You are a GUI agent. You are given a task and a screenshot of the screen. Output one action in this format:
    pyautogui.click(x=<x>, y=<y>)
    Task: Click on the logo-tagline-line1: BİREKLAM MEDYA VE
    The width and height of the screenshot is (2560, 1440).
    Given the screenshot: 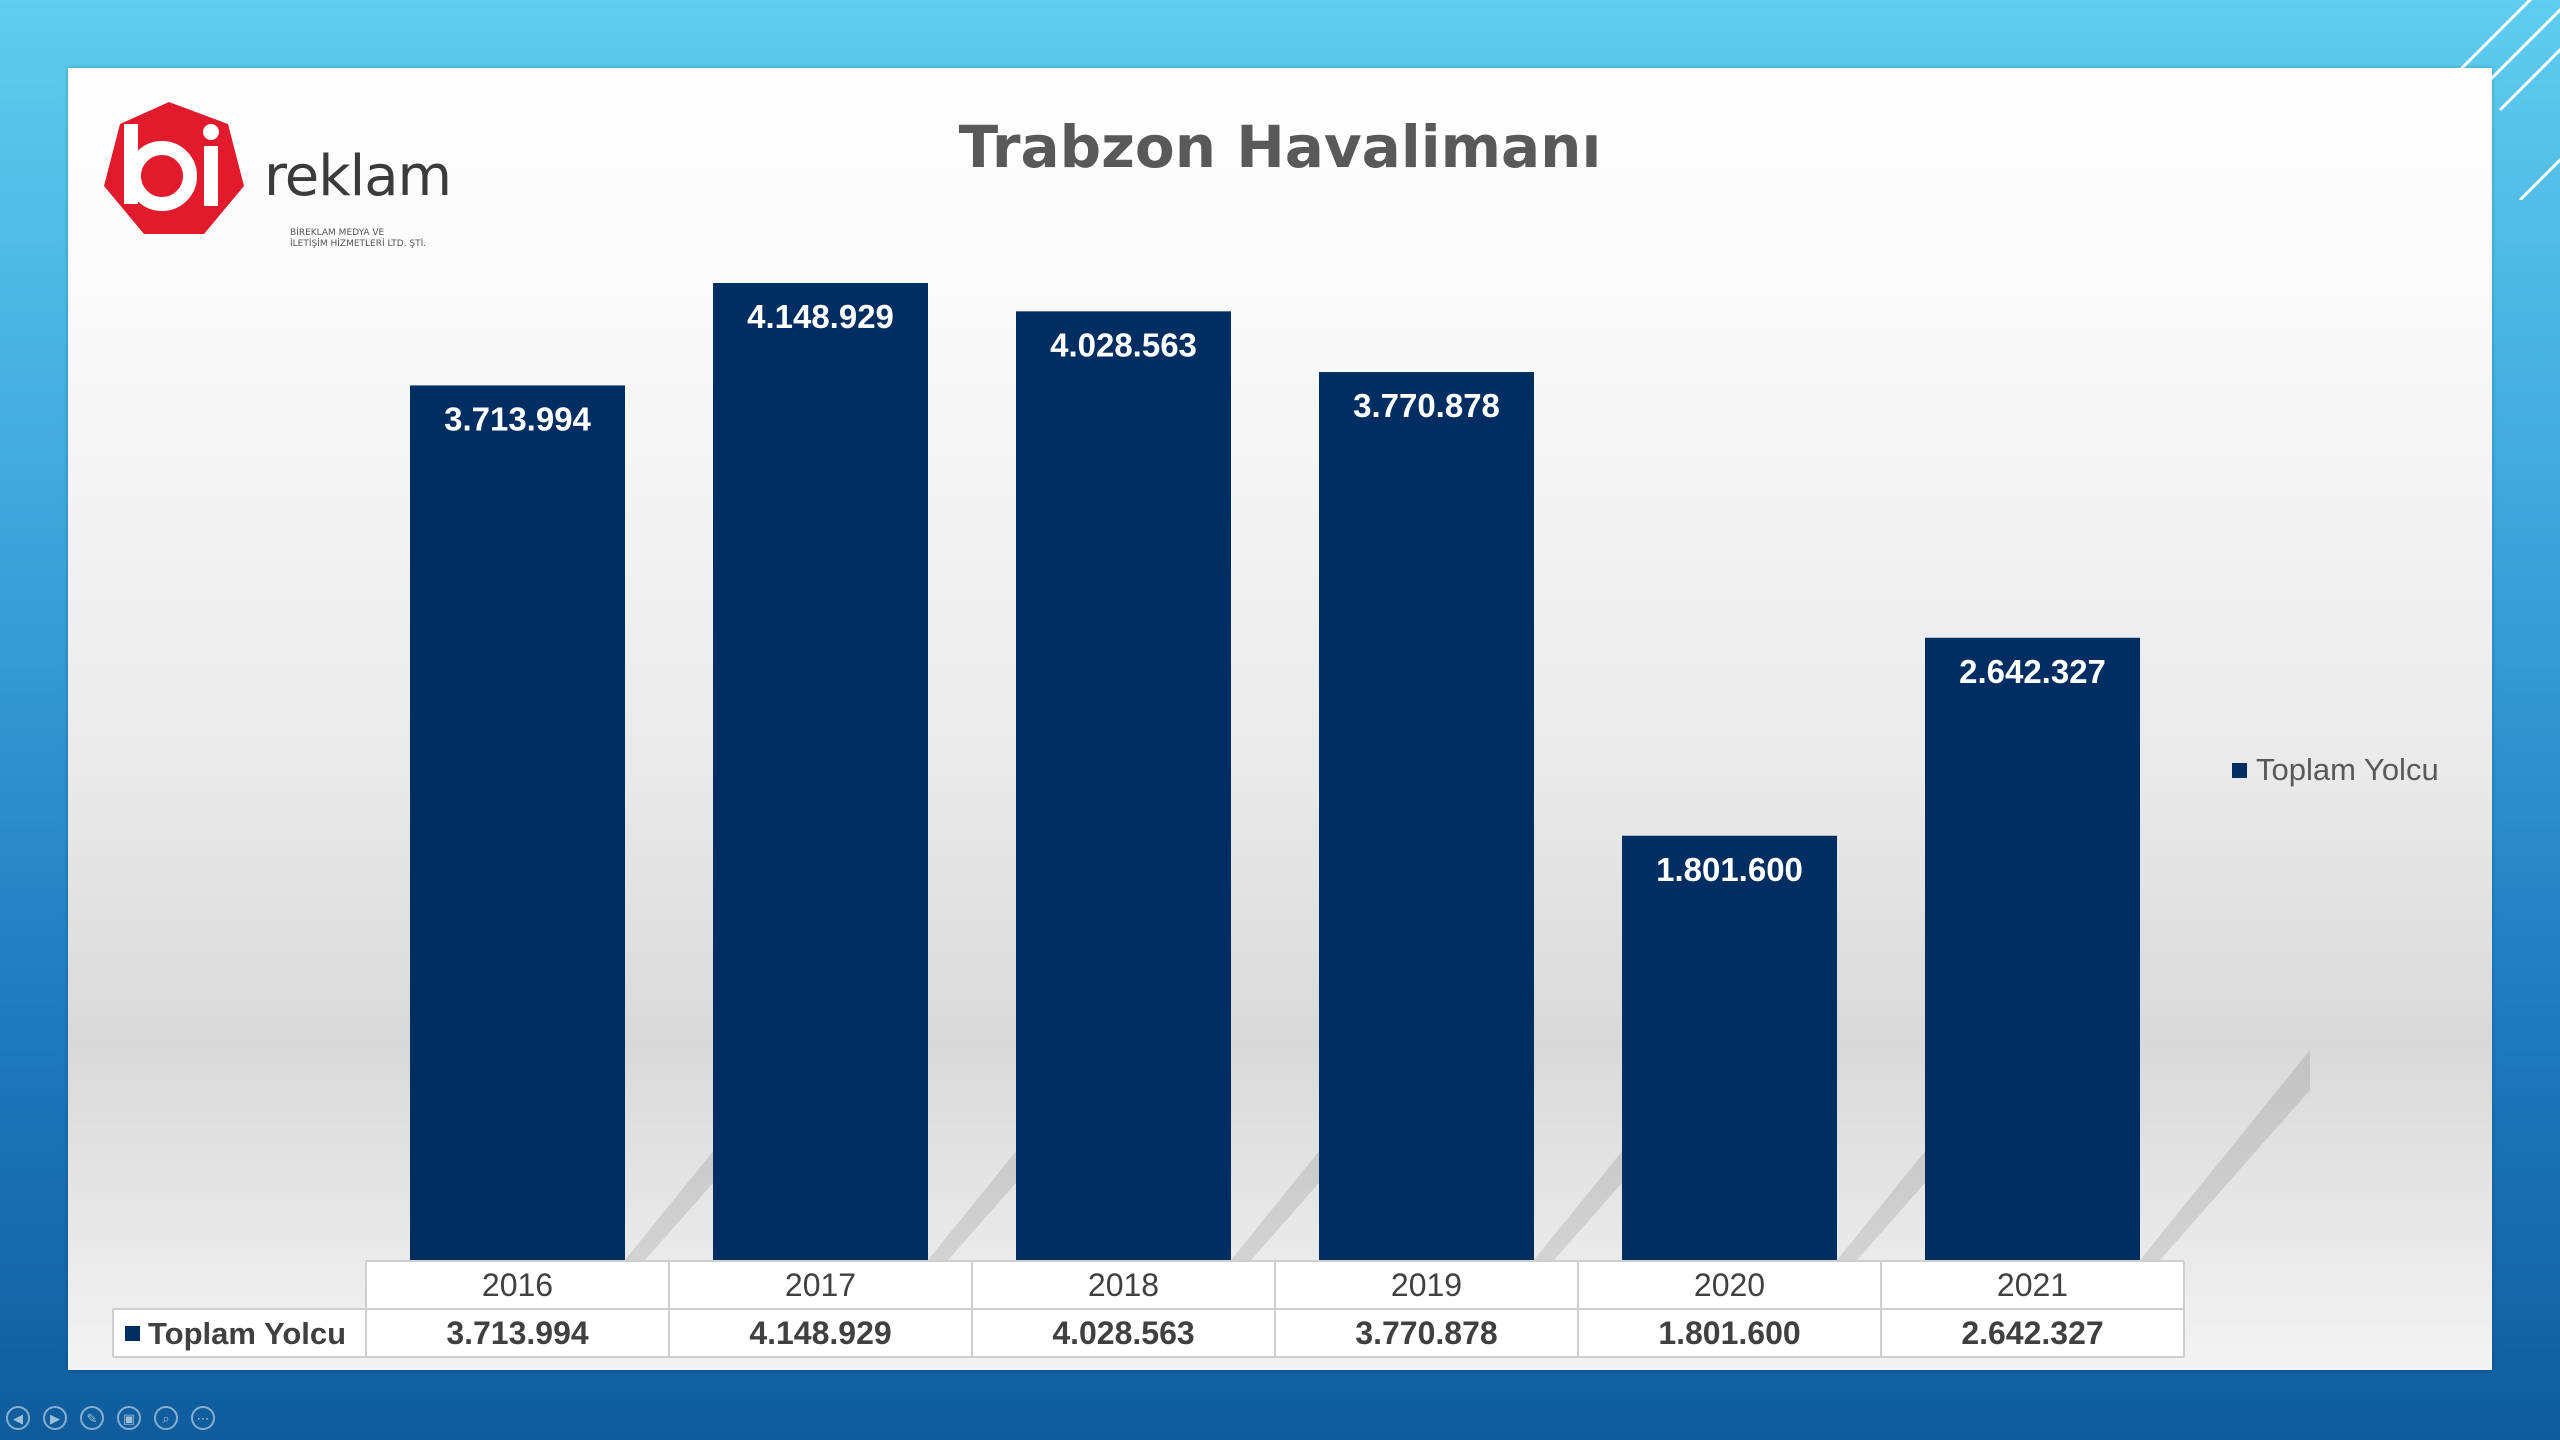 What is the action you would take?
    pyautogui.click(x=337, y=233)
    